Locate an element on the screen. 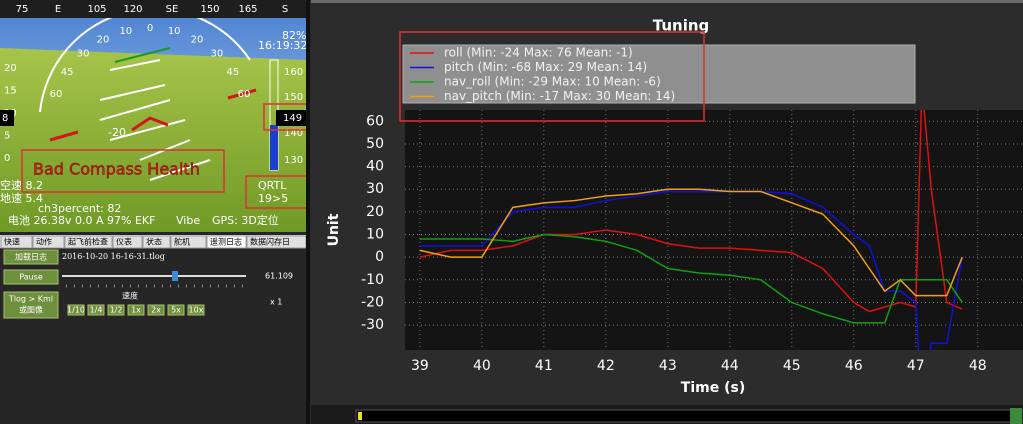  heading-label: E is located at coordinates (58, 9).